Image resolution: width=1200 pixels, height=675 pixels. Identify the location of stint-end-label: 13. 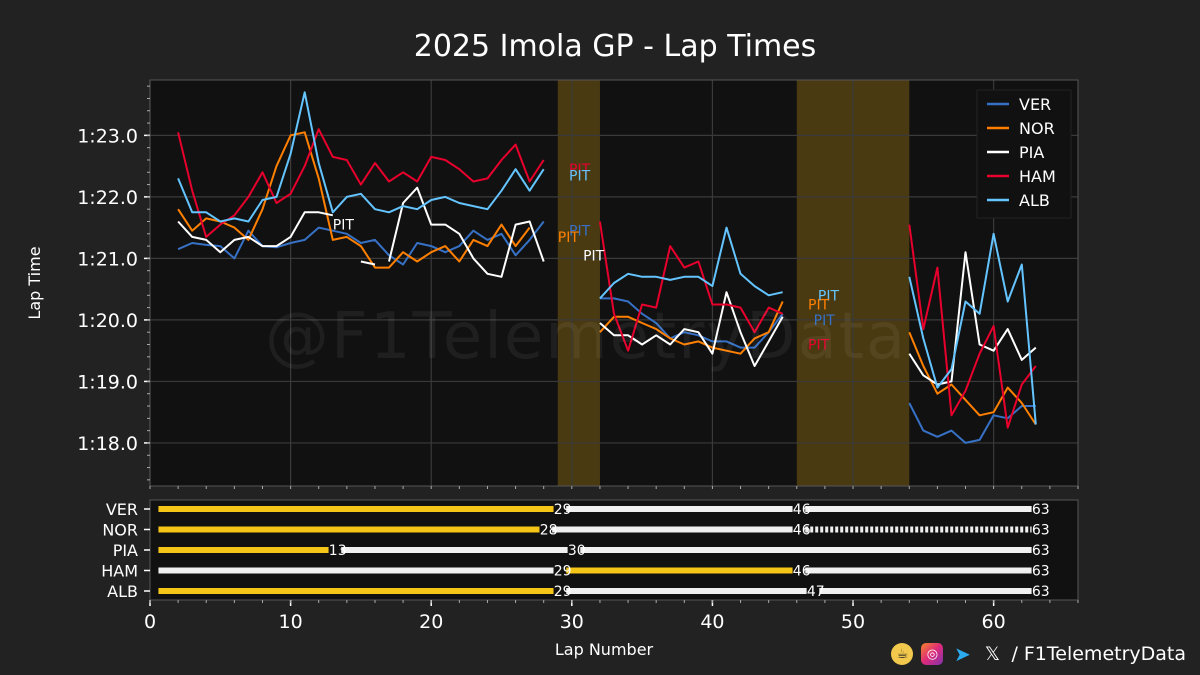
(338, 551).